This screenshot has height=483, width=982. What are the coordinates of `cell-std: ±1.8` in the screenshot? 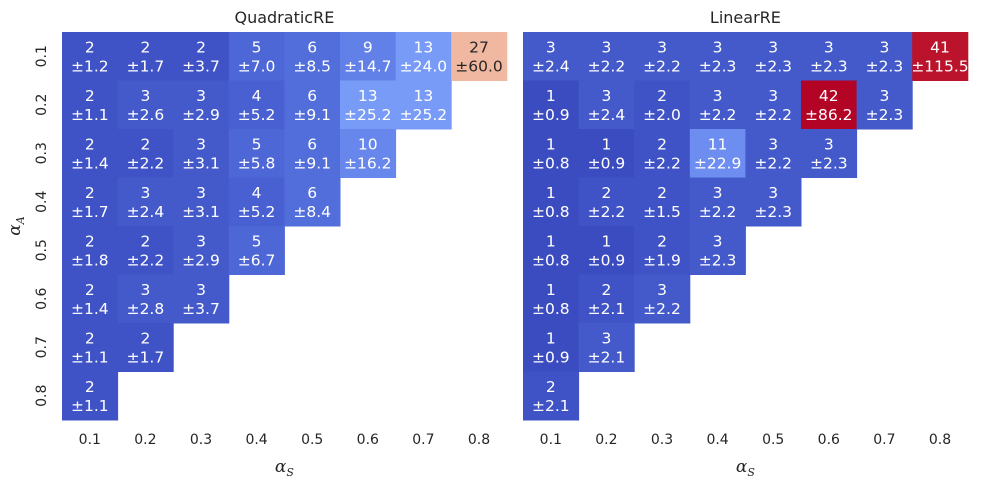 It's located at (90, 260).